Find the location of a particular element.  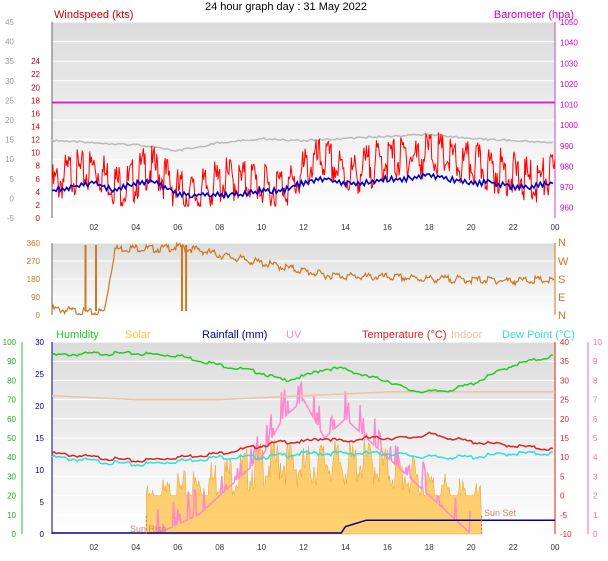

wind-tick-label: 0 is located at coordinates (38, 218).